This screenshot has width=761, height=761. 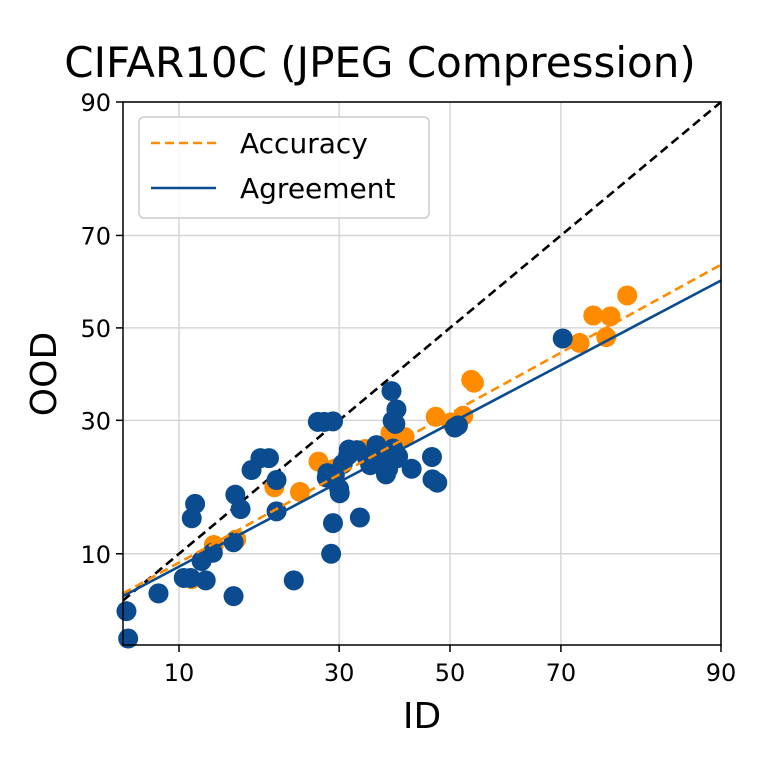 I want to click on x-tick-label: 90, so click(x=721, y=673).